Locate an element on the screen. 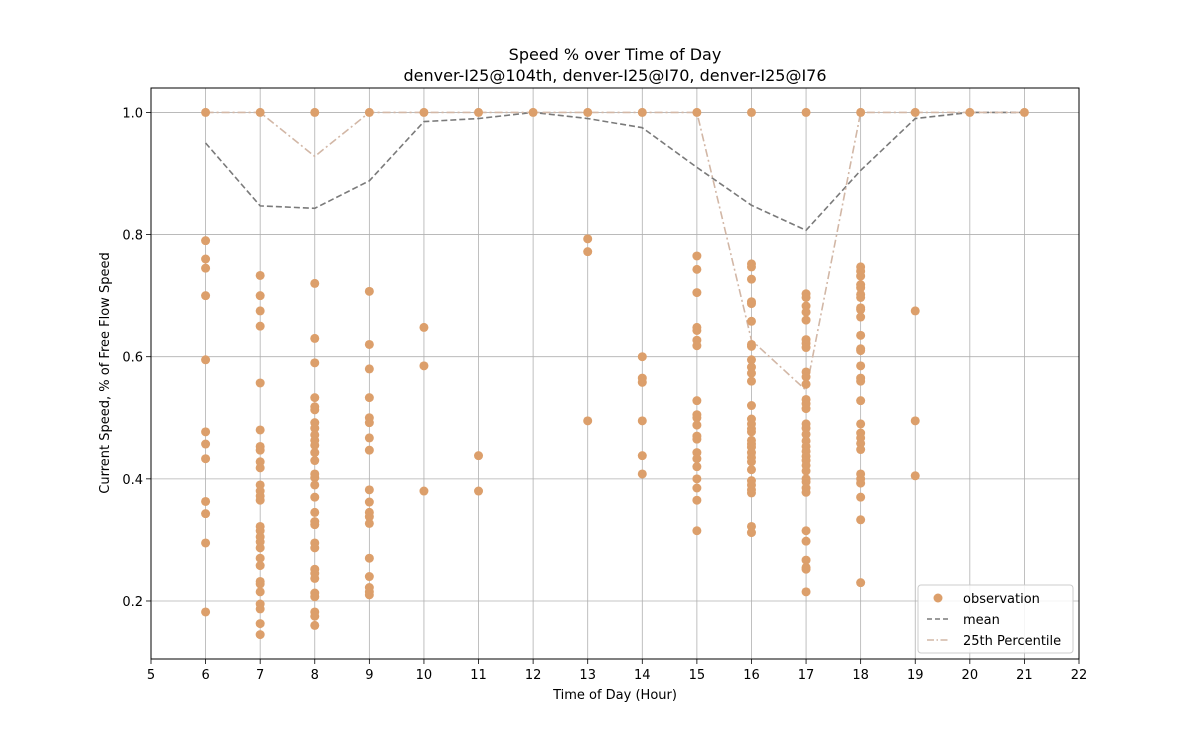 The height and width of the screenshot is (741, 1200). y-tick-label: 1.0 is located at coordinates (132, 113).